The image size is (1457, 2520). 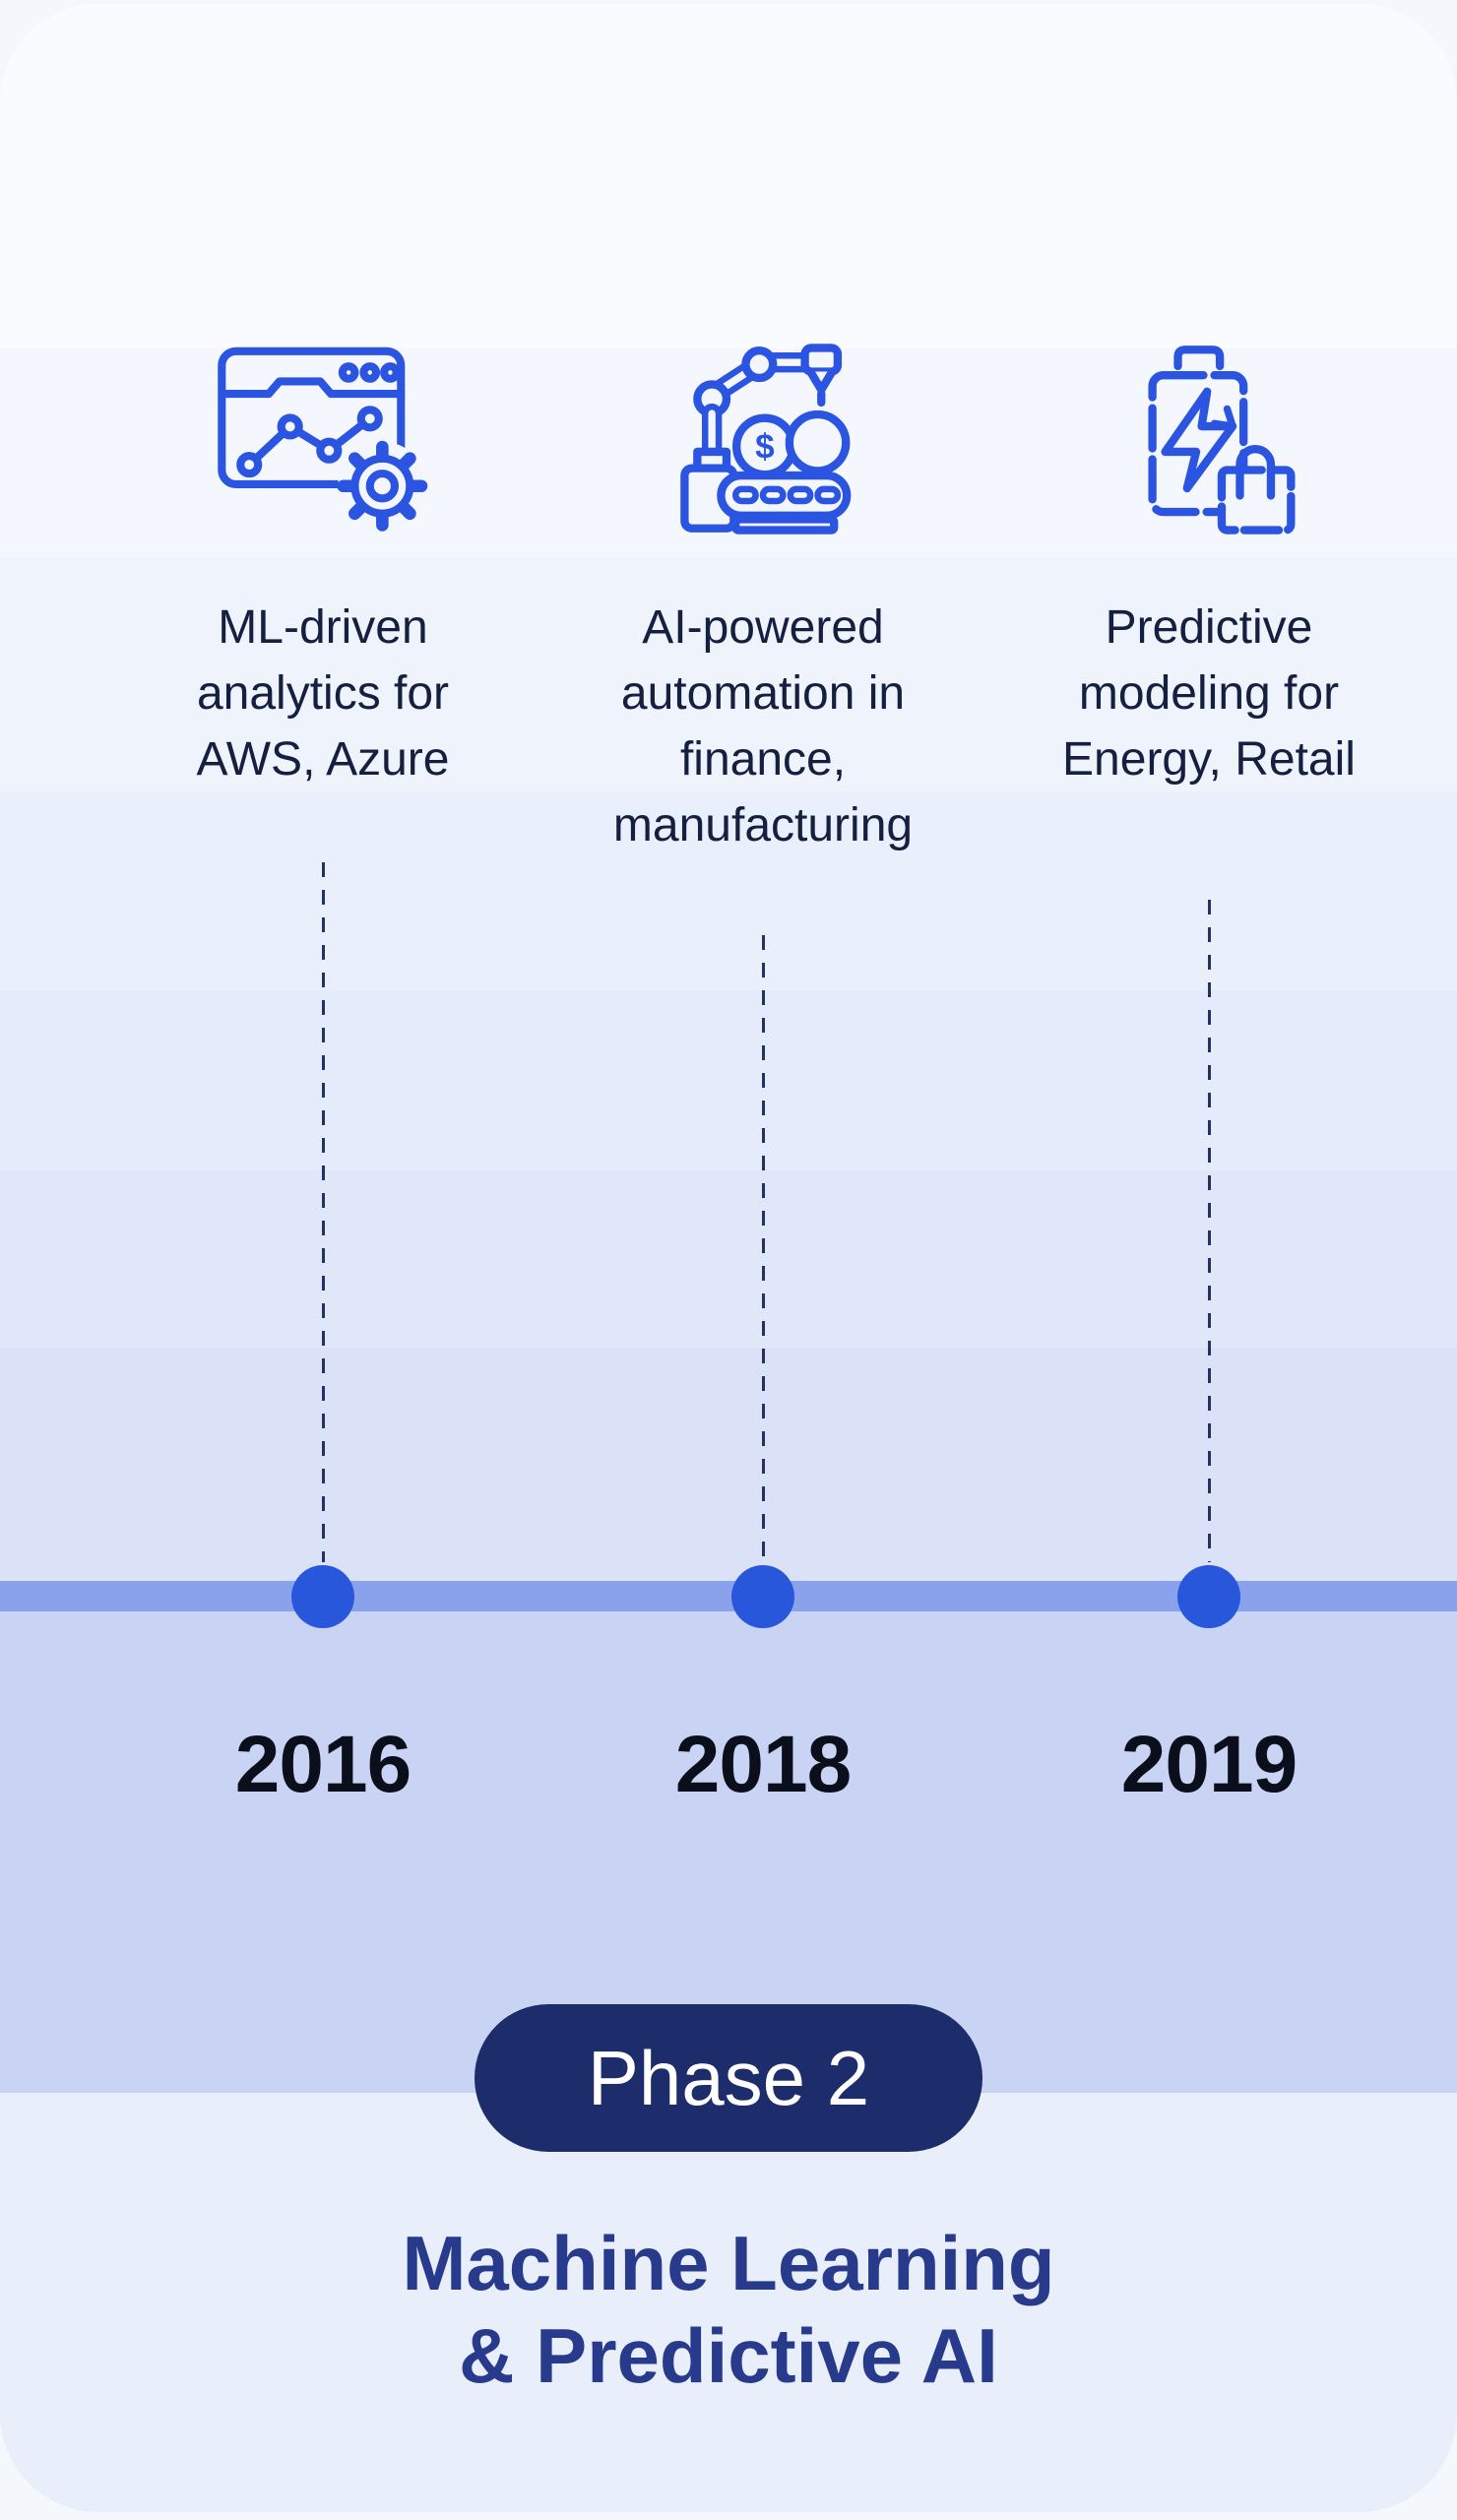 I want to click on milestone-description: ML-driven analytics for AWS, Azure, so click(x=323, y=693).